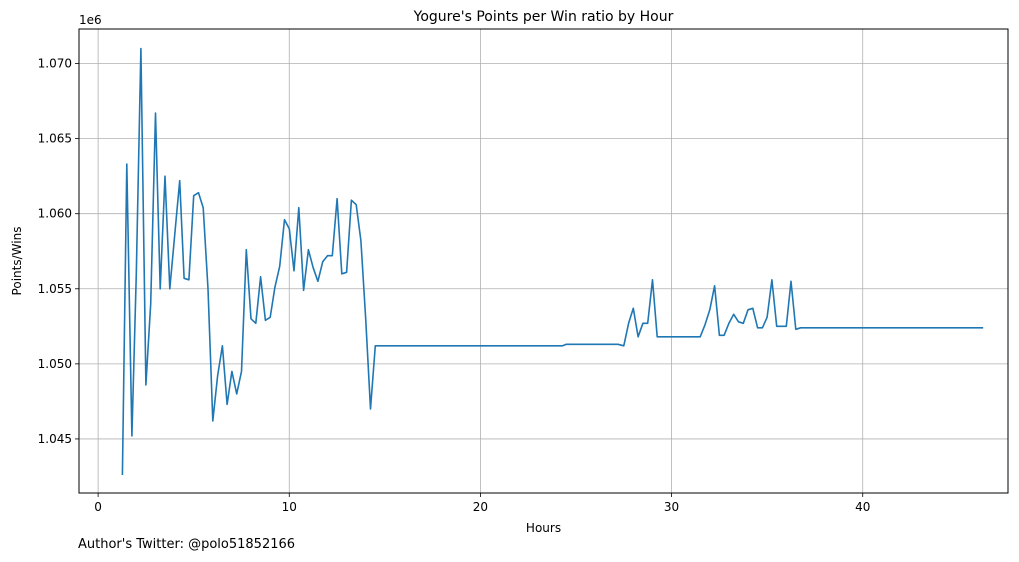  What do you see at coordinates (55, 364) in the screenshot?
I see `y-tick-label: 1.050` at bounding box center [55, 364].